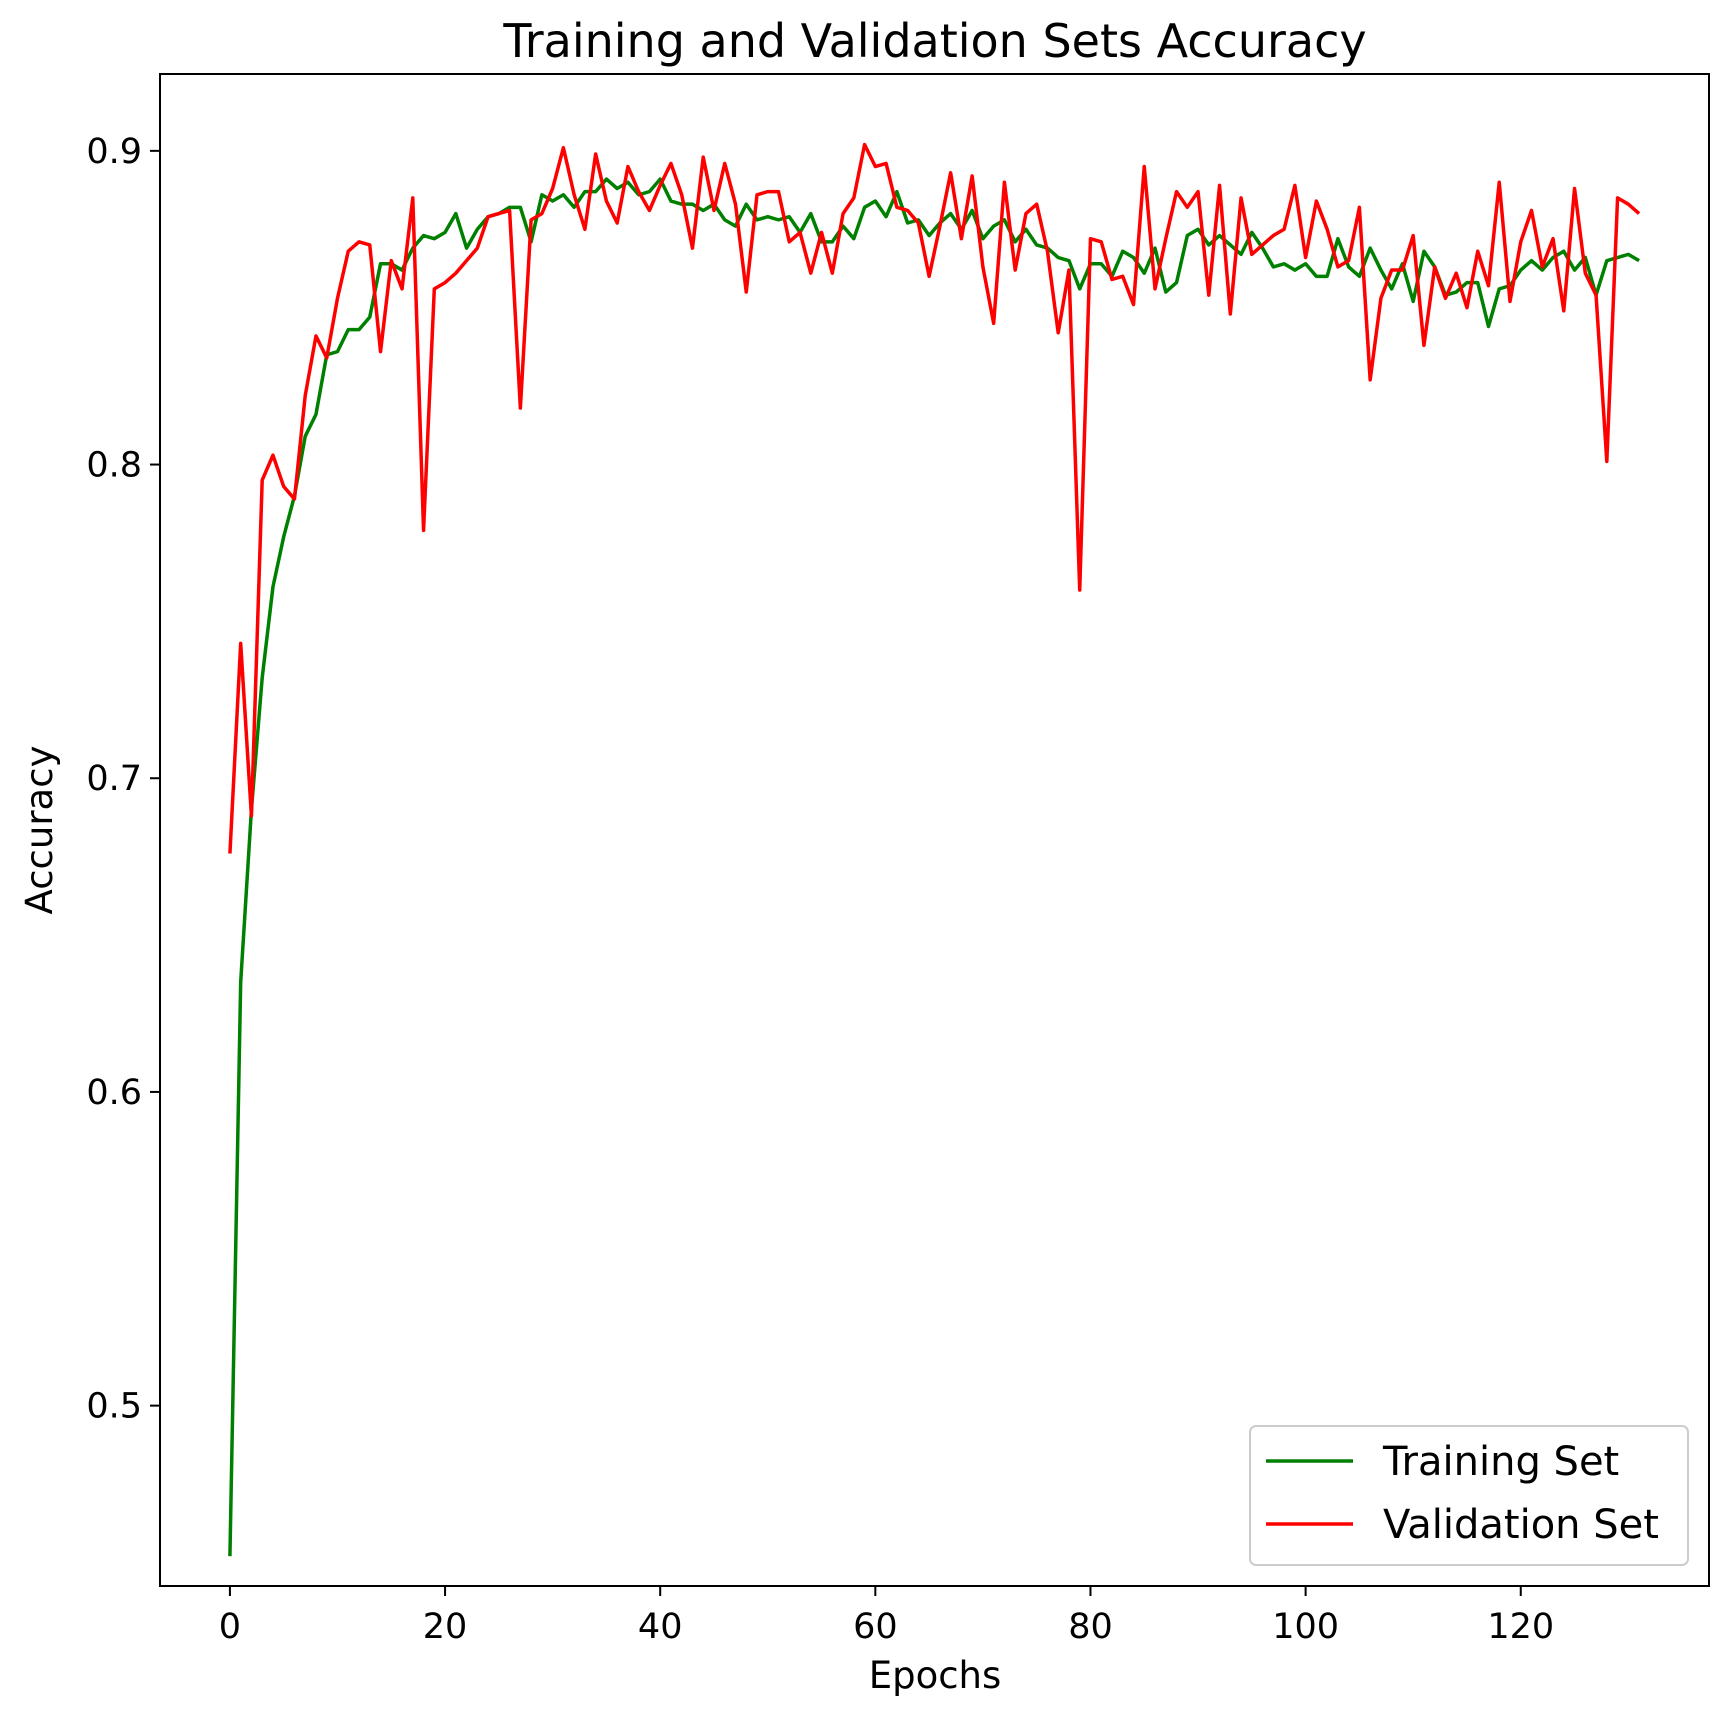 This screenshot has width=1728, height=1719. What do you see at coordinates (1305, 1627) in the screenshot?
I see `x-tick-label: 100` at bounding box center [1305, 1627].